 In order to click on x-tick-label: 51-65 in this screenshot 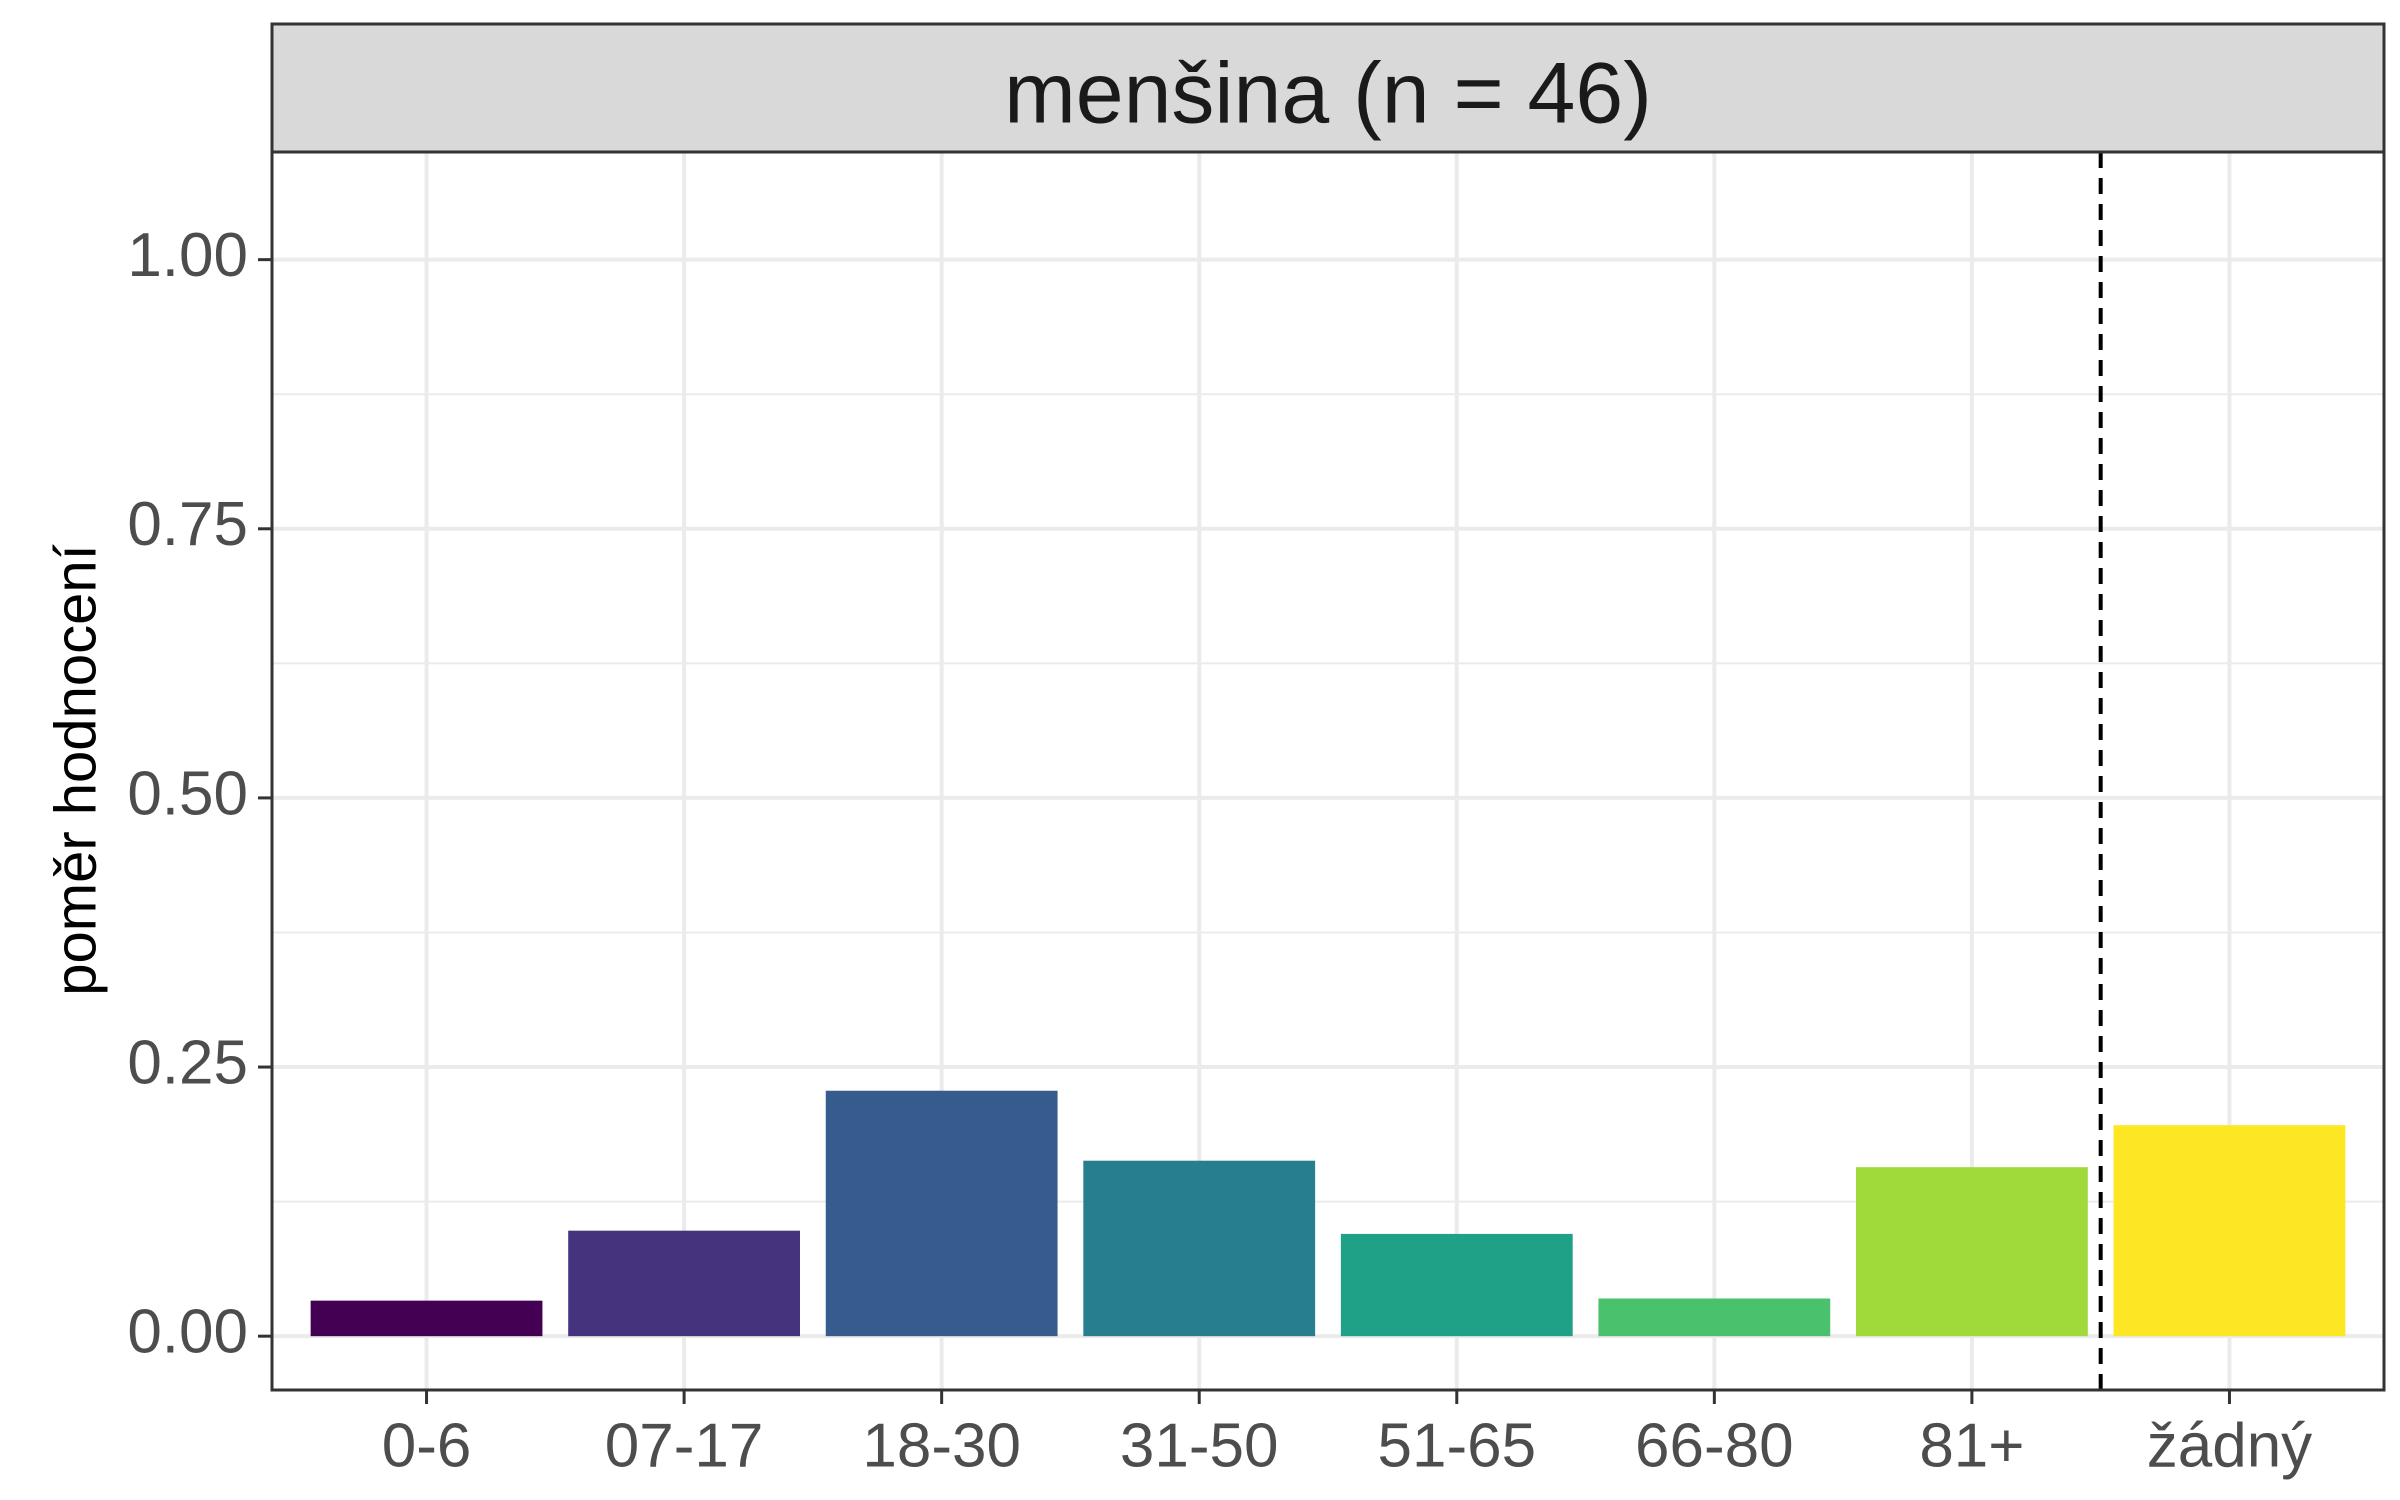, I will do `click(1456, 1445)`.